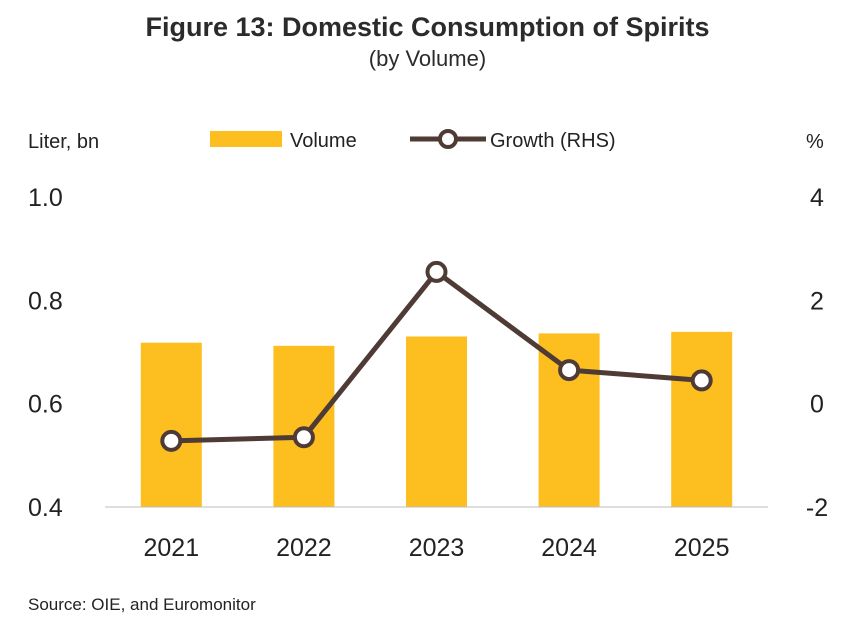  Describe the element at coordinates (817, 405) in the screenshot. I see `right-tick-label: 0` at that location.